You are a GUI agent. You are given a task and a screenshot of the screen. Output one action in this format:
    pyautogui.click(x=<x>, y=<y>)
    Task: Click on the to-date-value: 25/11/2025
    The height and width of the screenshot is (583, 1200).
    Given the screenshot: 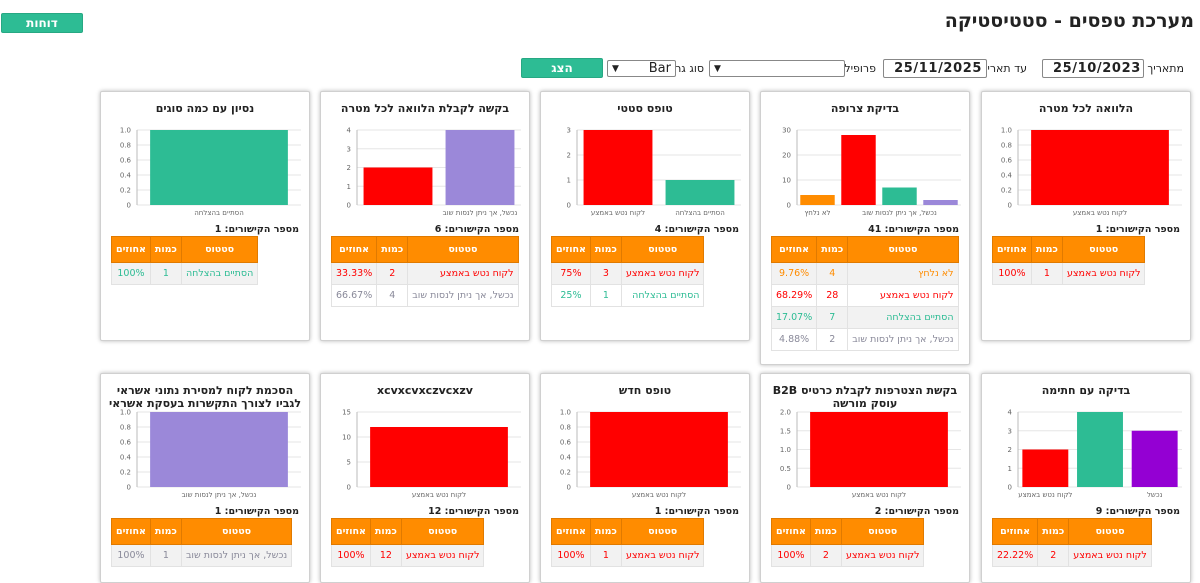 What is the action you would take?
    pyautogui.click(x=938, y=68)
    